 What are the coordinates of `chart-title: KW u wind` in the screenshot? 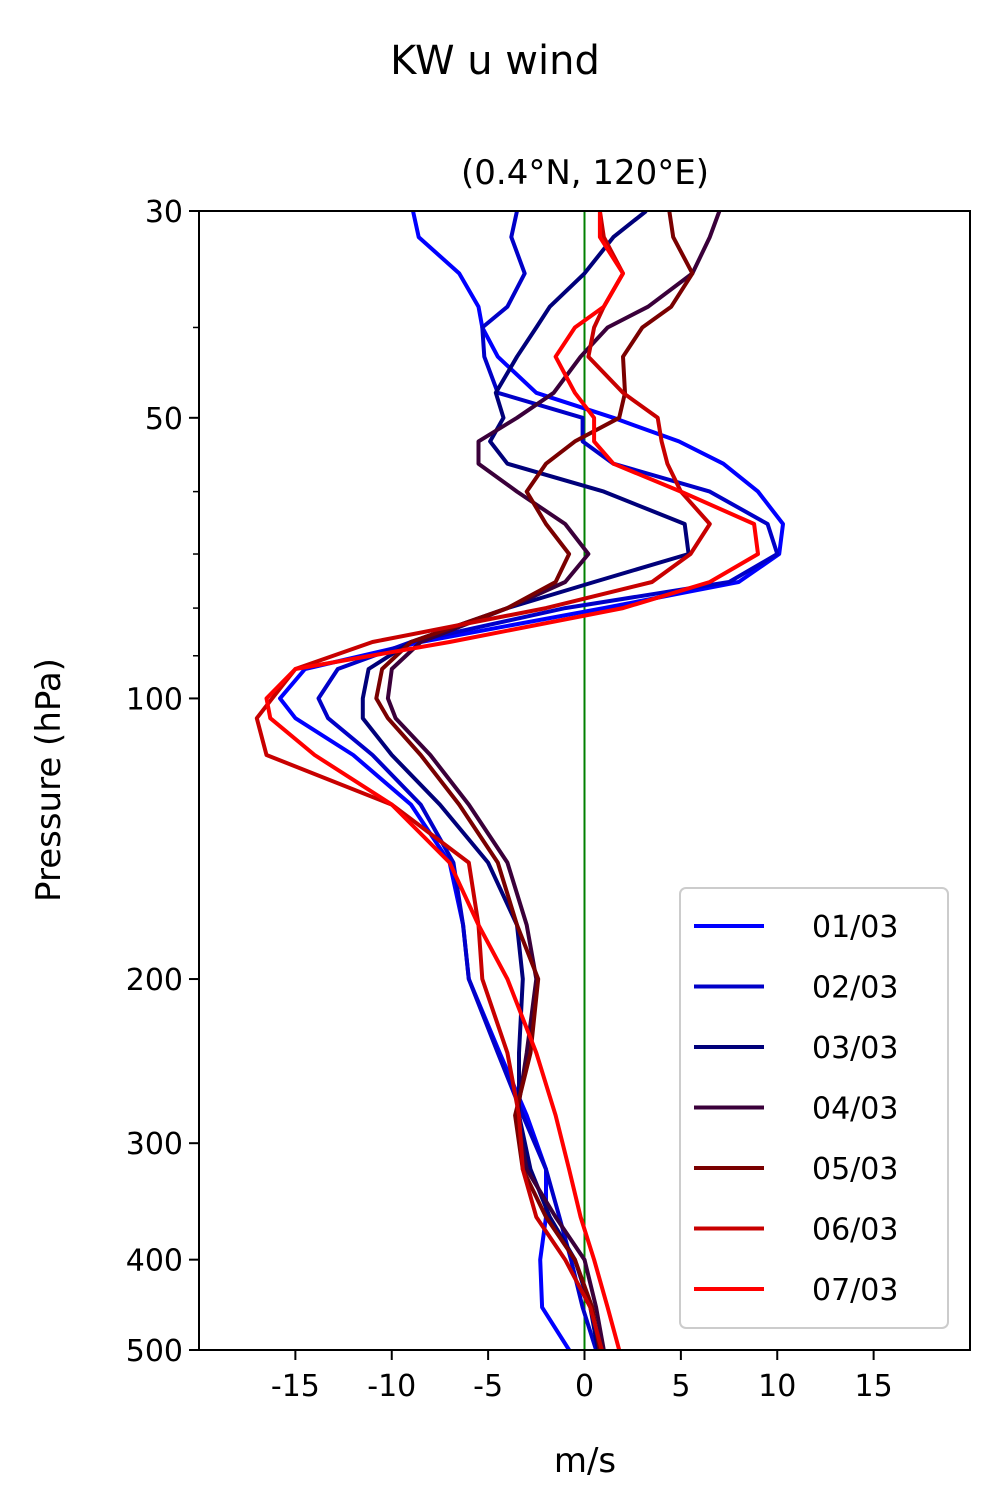 It's located at (495, 61).